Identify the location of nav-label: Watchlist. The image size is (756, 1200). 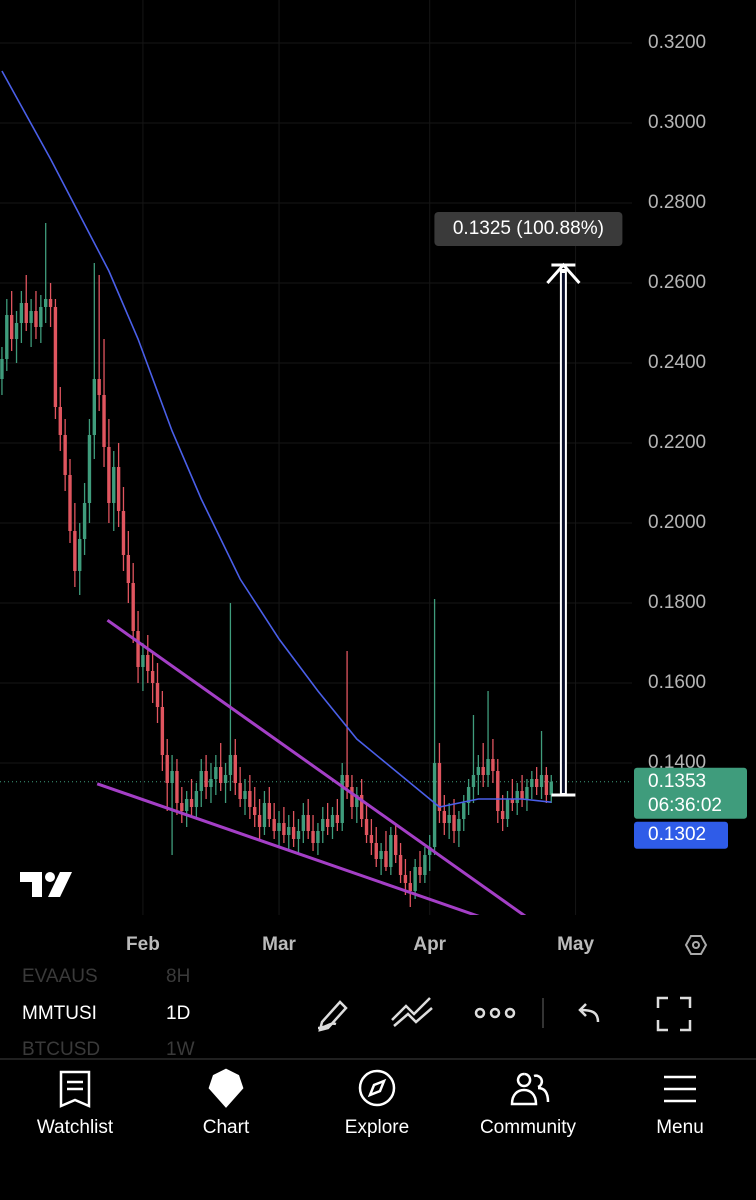
(75, 1127).